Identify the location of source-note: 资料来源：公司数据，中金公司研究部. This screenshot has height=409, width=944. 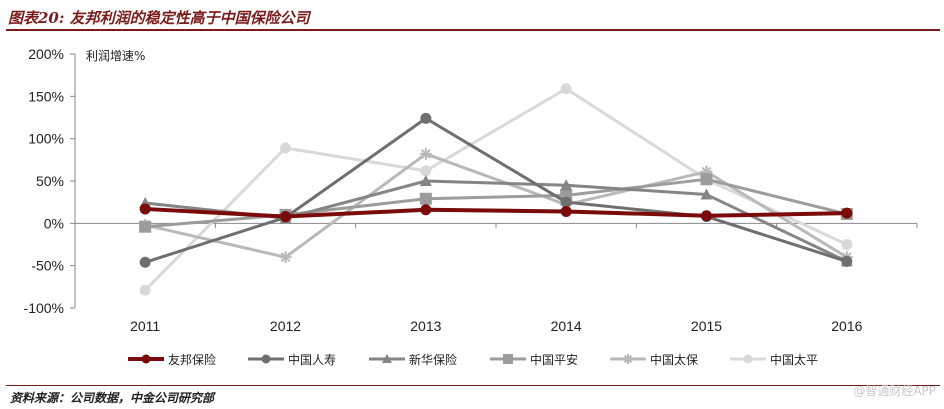
(112, 398).